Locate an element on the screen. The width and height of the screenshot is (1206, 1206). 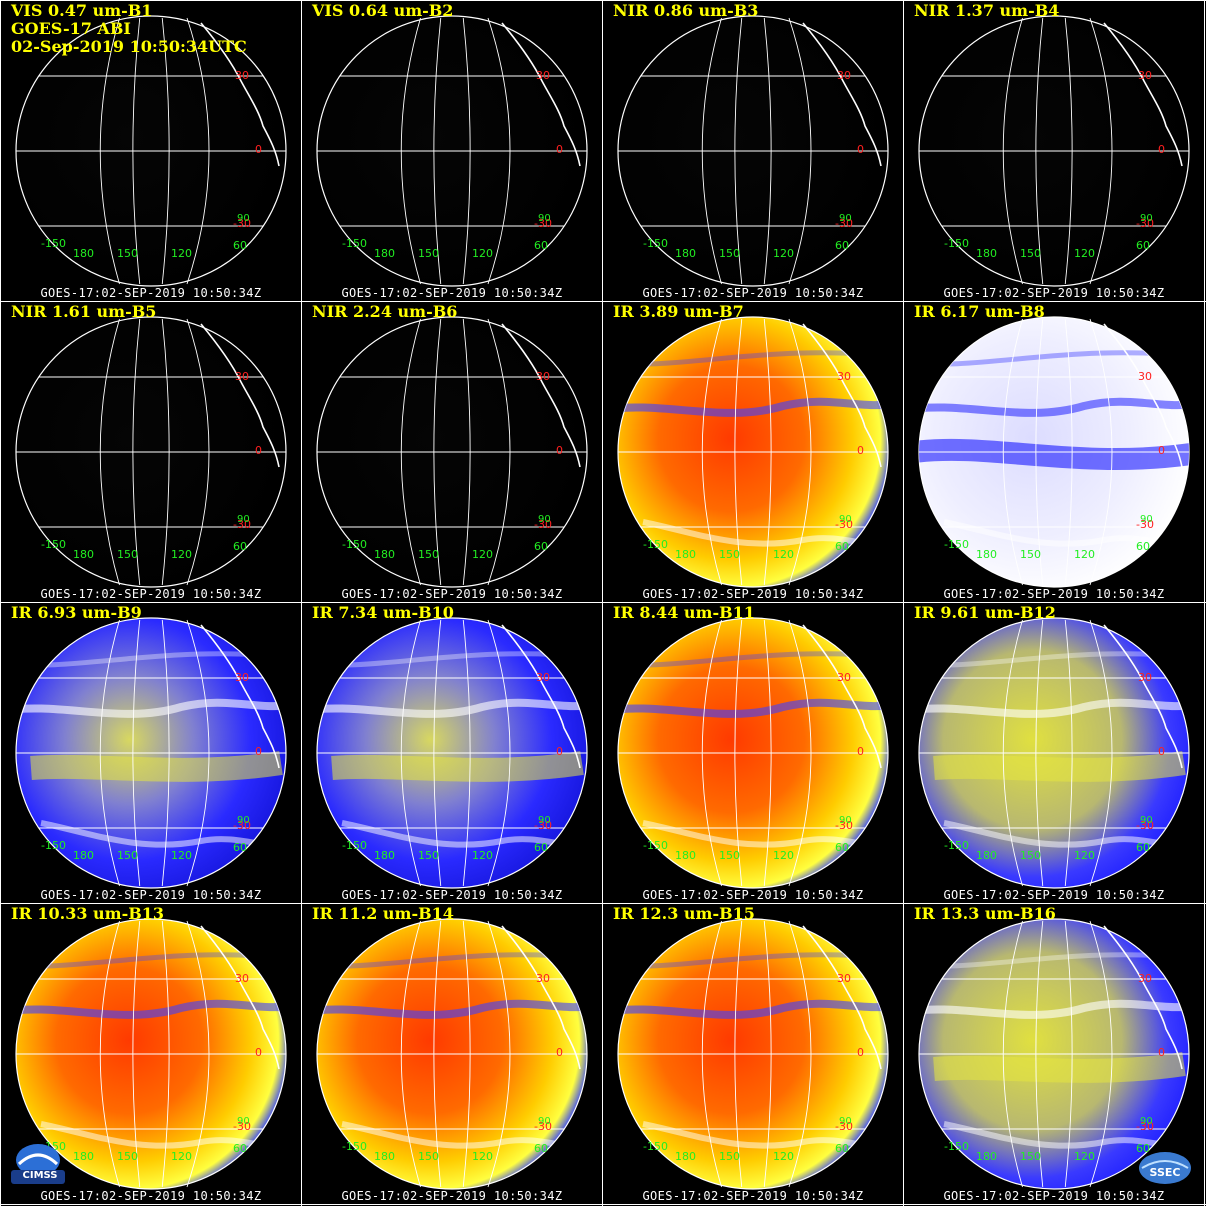
band-label: IR 6.17 um-B8 is located at coordinates (979, 311).